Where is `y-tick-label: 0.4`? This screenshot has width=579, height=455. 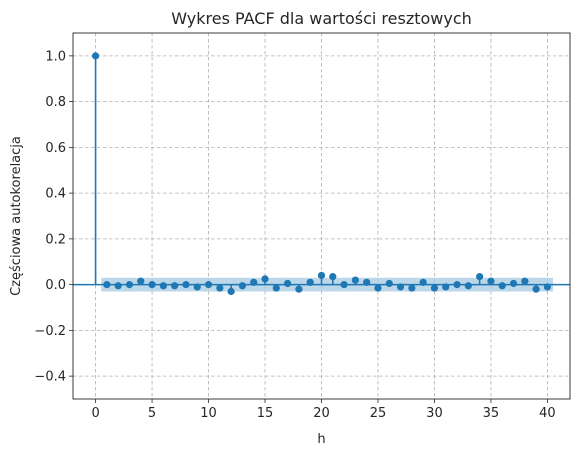 y-tick-label: 0.4 is located at coordinates (55, 194).